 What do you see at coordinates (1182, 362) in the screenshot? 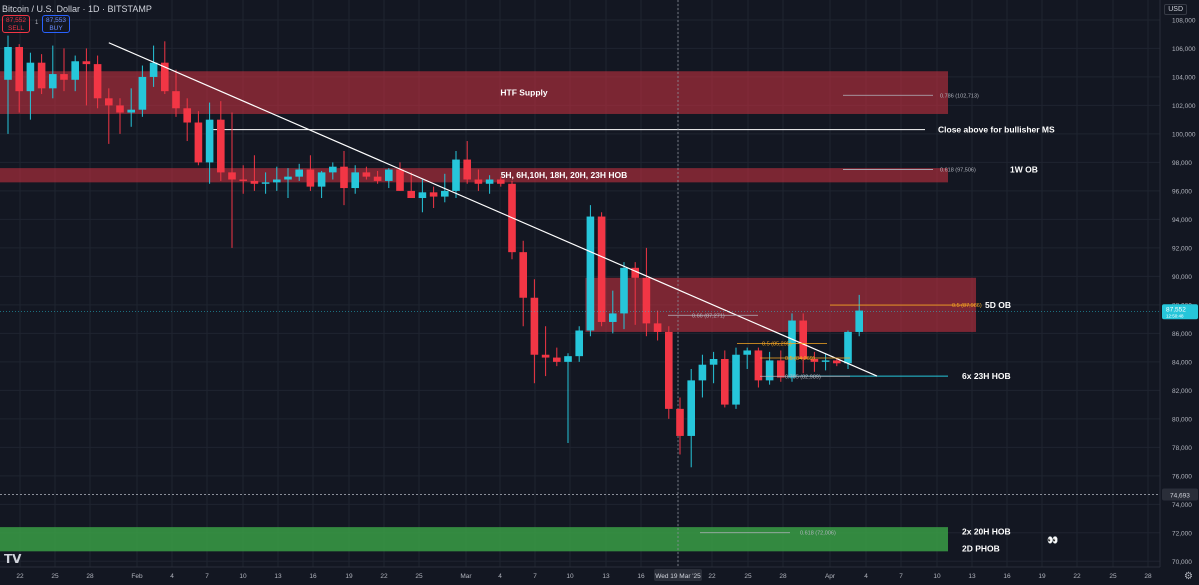
I see `y-tick-label: 84,000` at bounding box center [1182, 362].